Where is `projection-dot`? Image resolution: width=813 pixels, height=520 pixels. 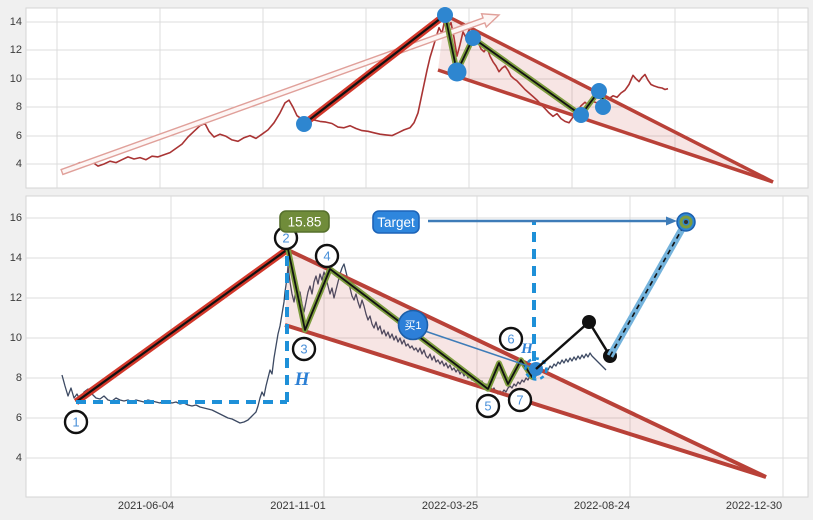 projection-dot is located at coordinates (589, 322).